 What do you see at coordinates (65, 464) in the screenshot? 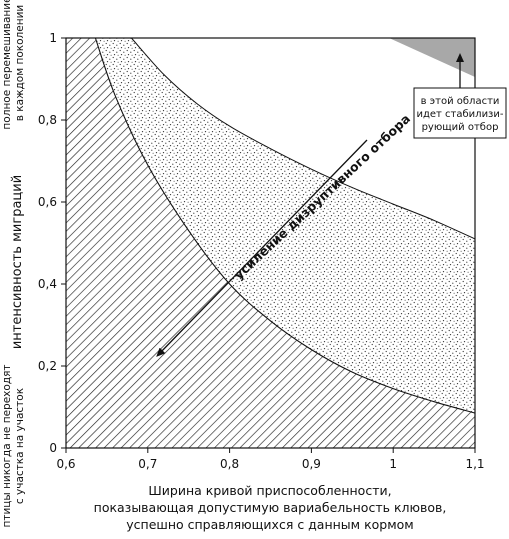
I see `x-tick-label: 0,6` at bounding box center [65, 464].